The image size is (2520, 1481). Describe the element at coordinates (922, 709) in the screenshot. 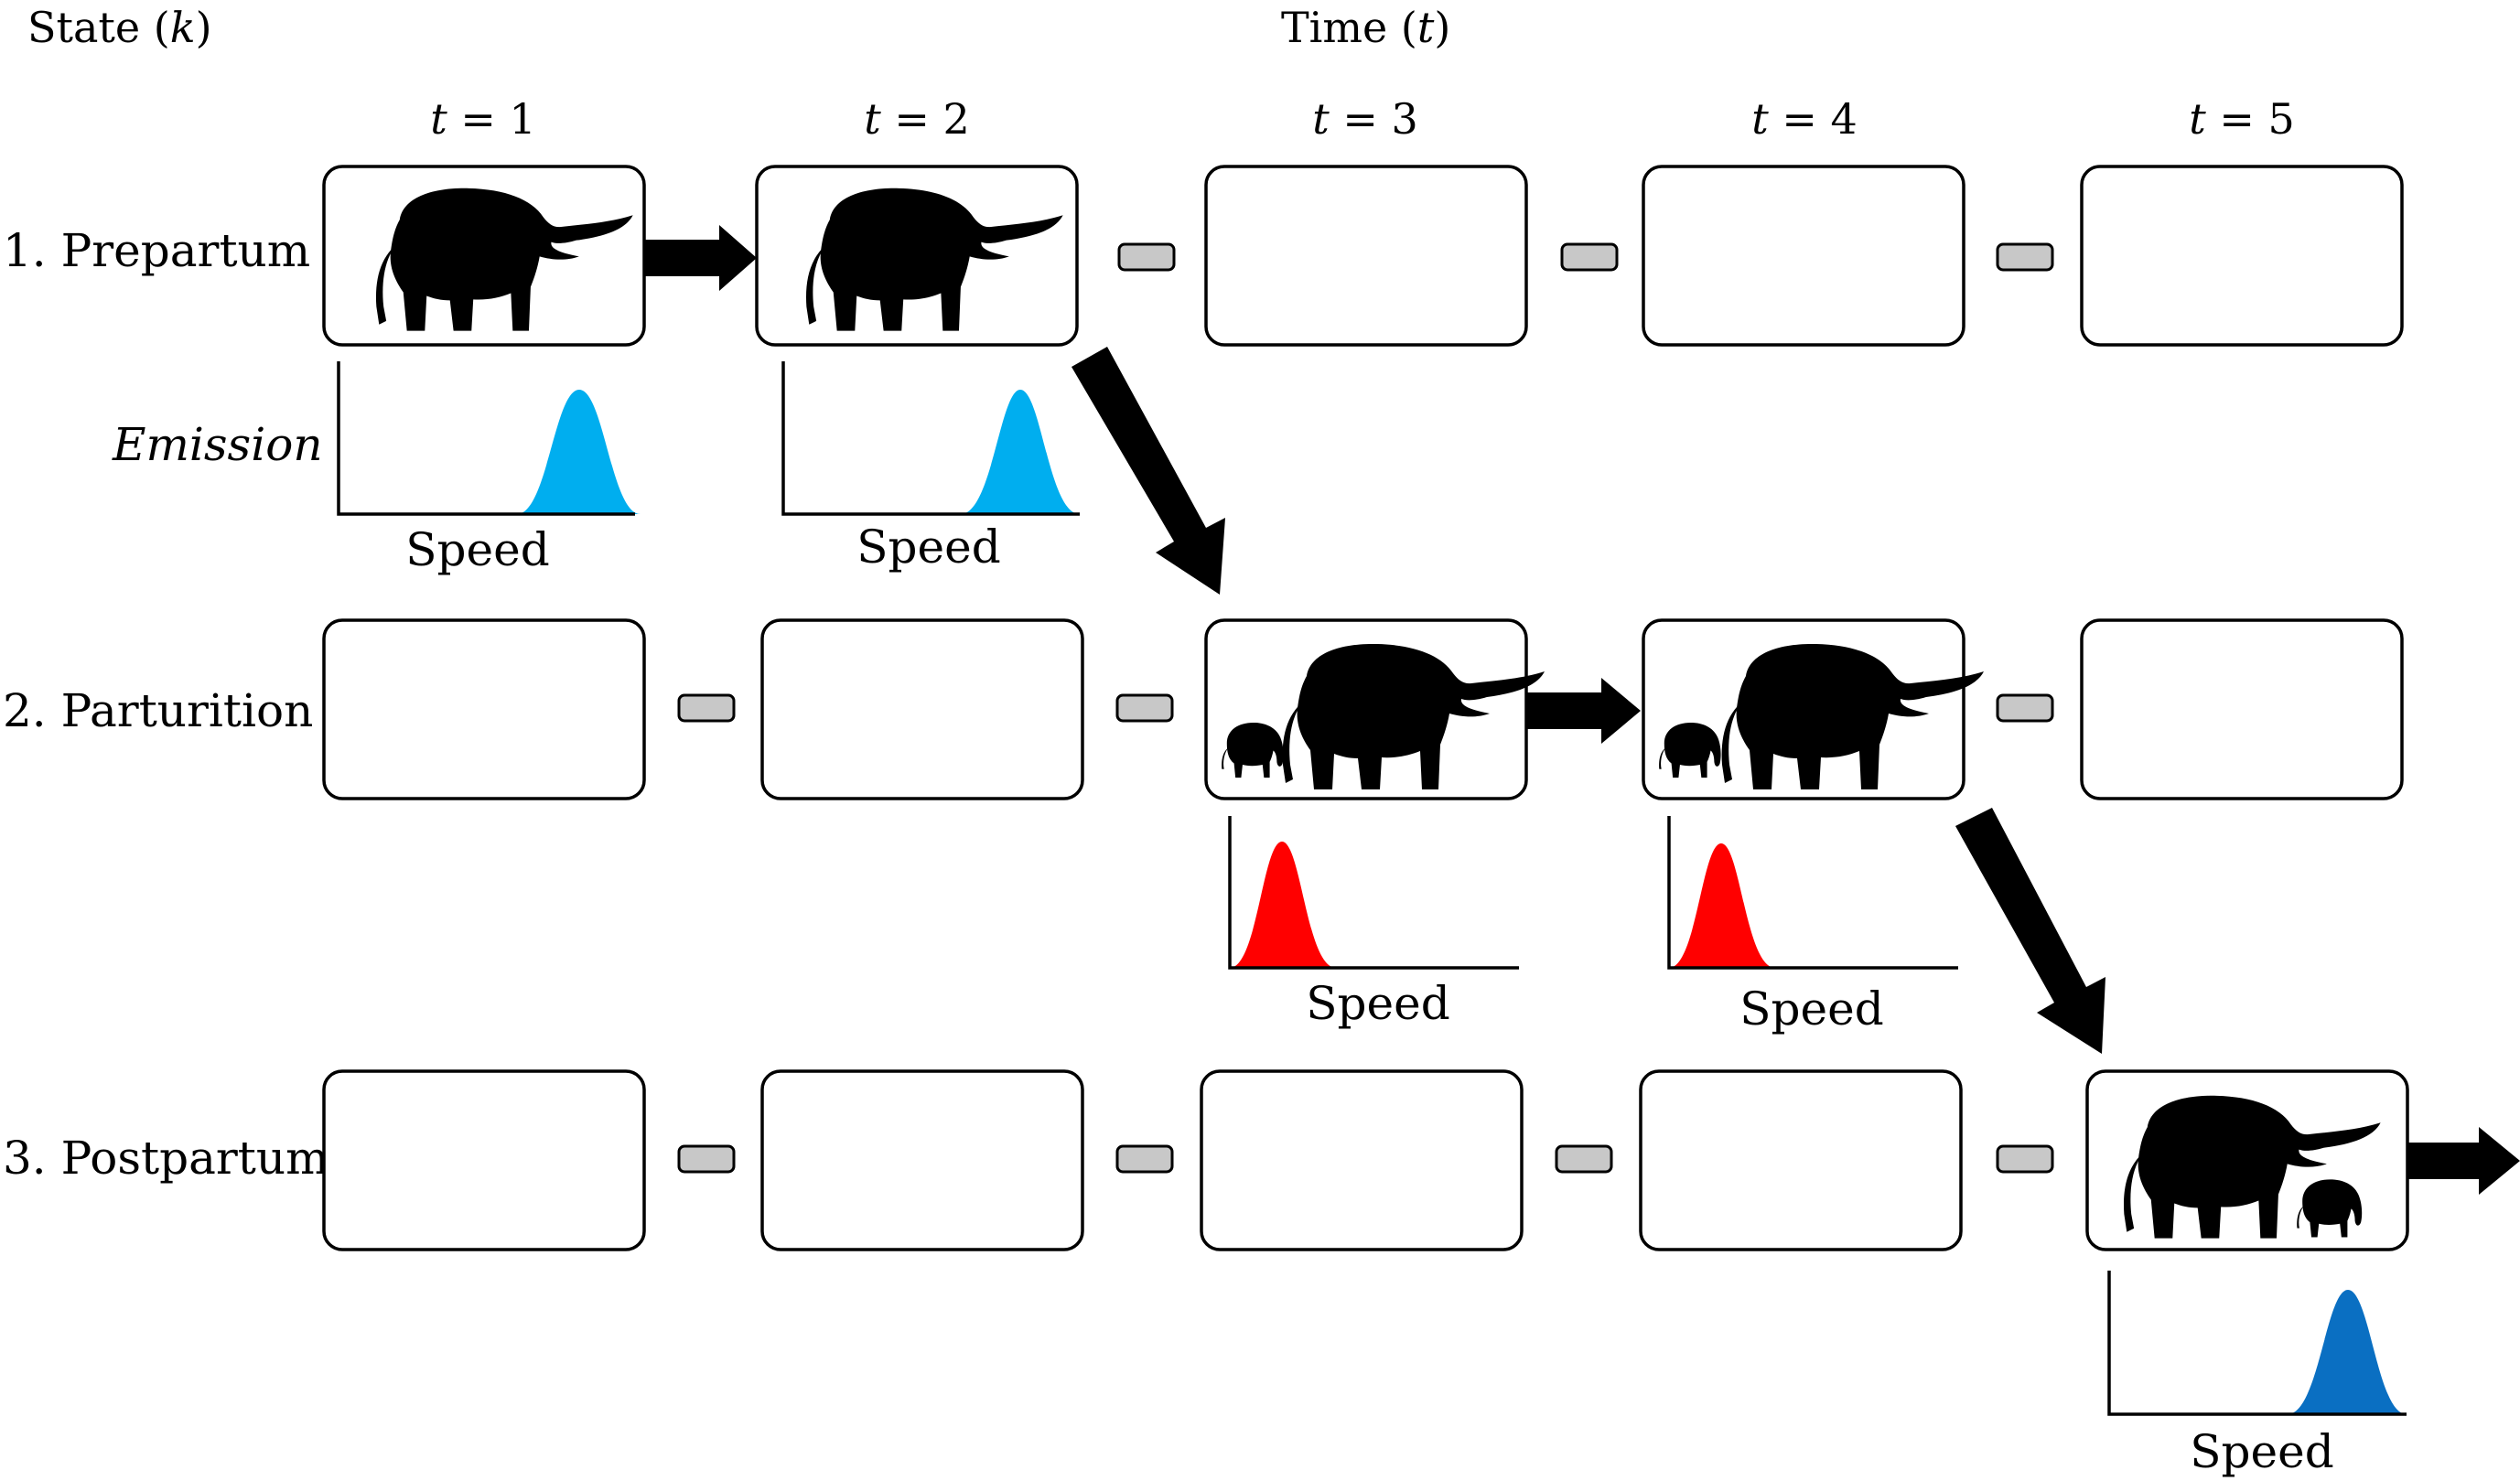

I see `cell-parturition-t2` at that location.